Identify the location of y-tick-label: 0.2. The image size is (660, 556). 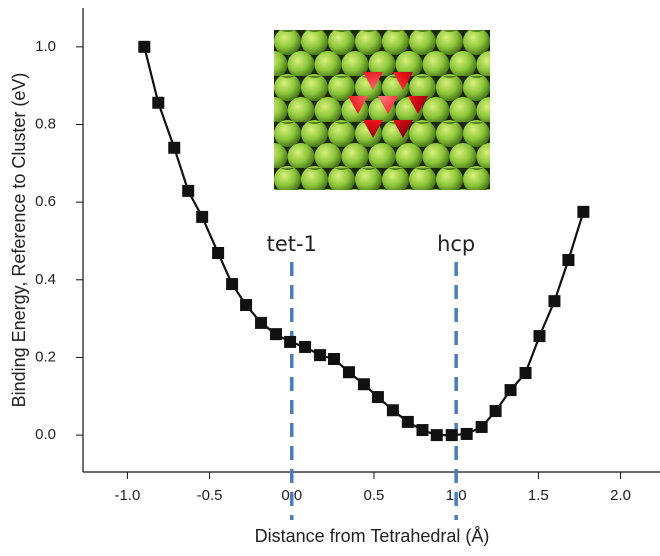
(45, 356).